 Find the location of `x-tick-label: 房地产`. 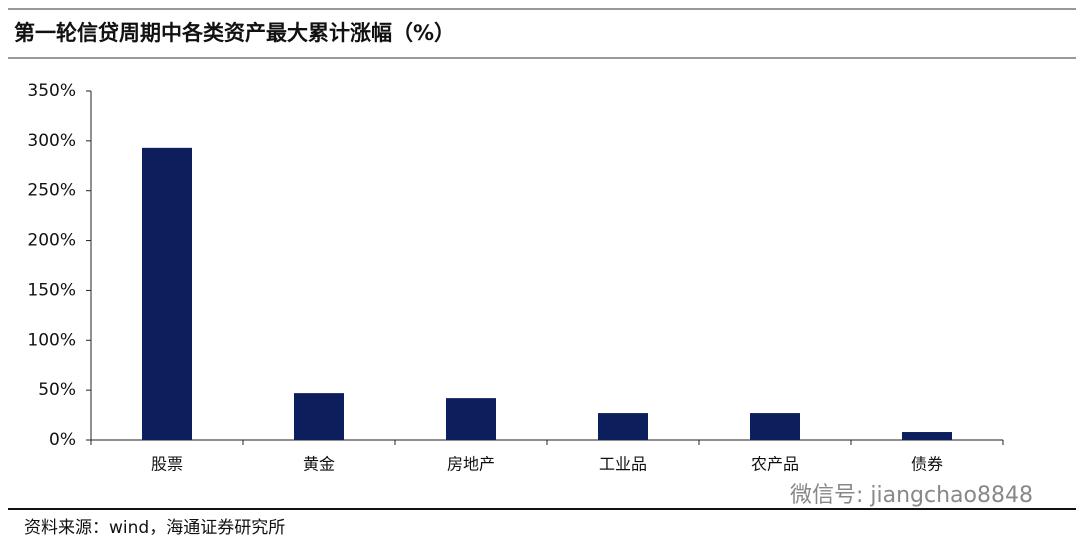

x-tick-label: 房地产 is located at coordinates (471, 464).